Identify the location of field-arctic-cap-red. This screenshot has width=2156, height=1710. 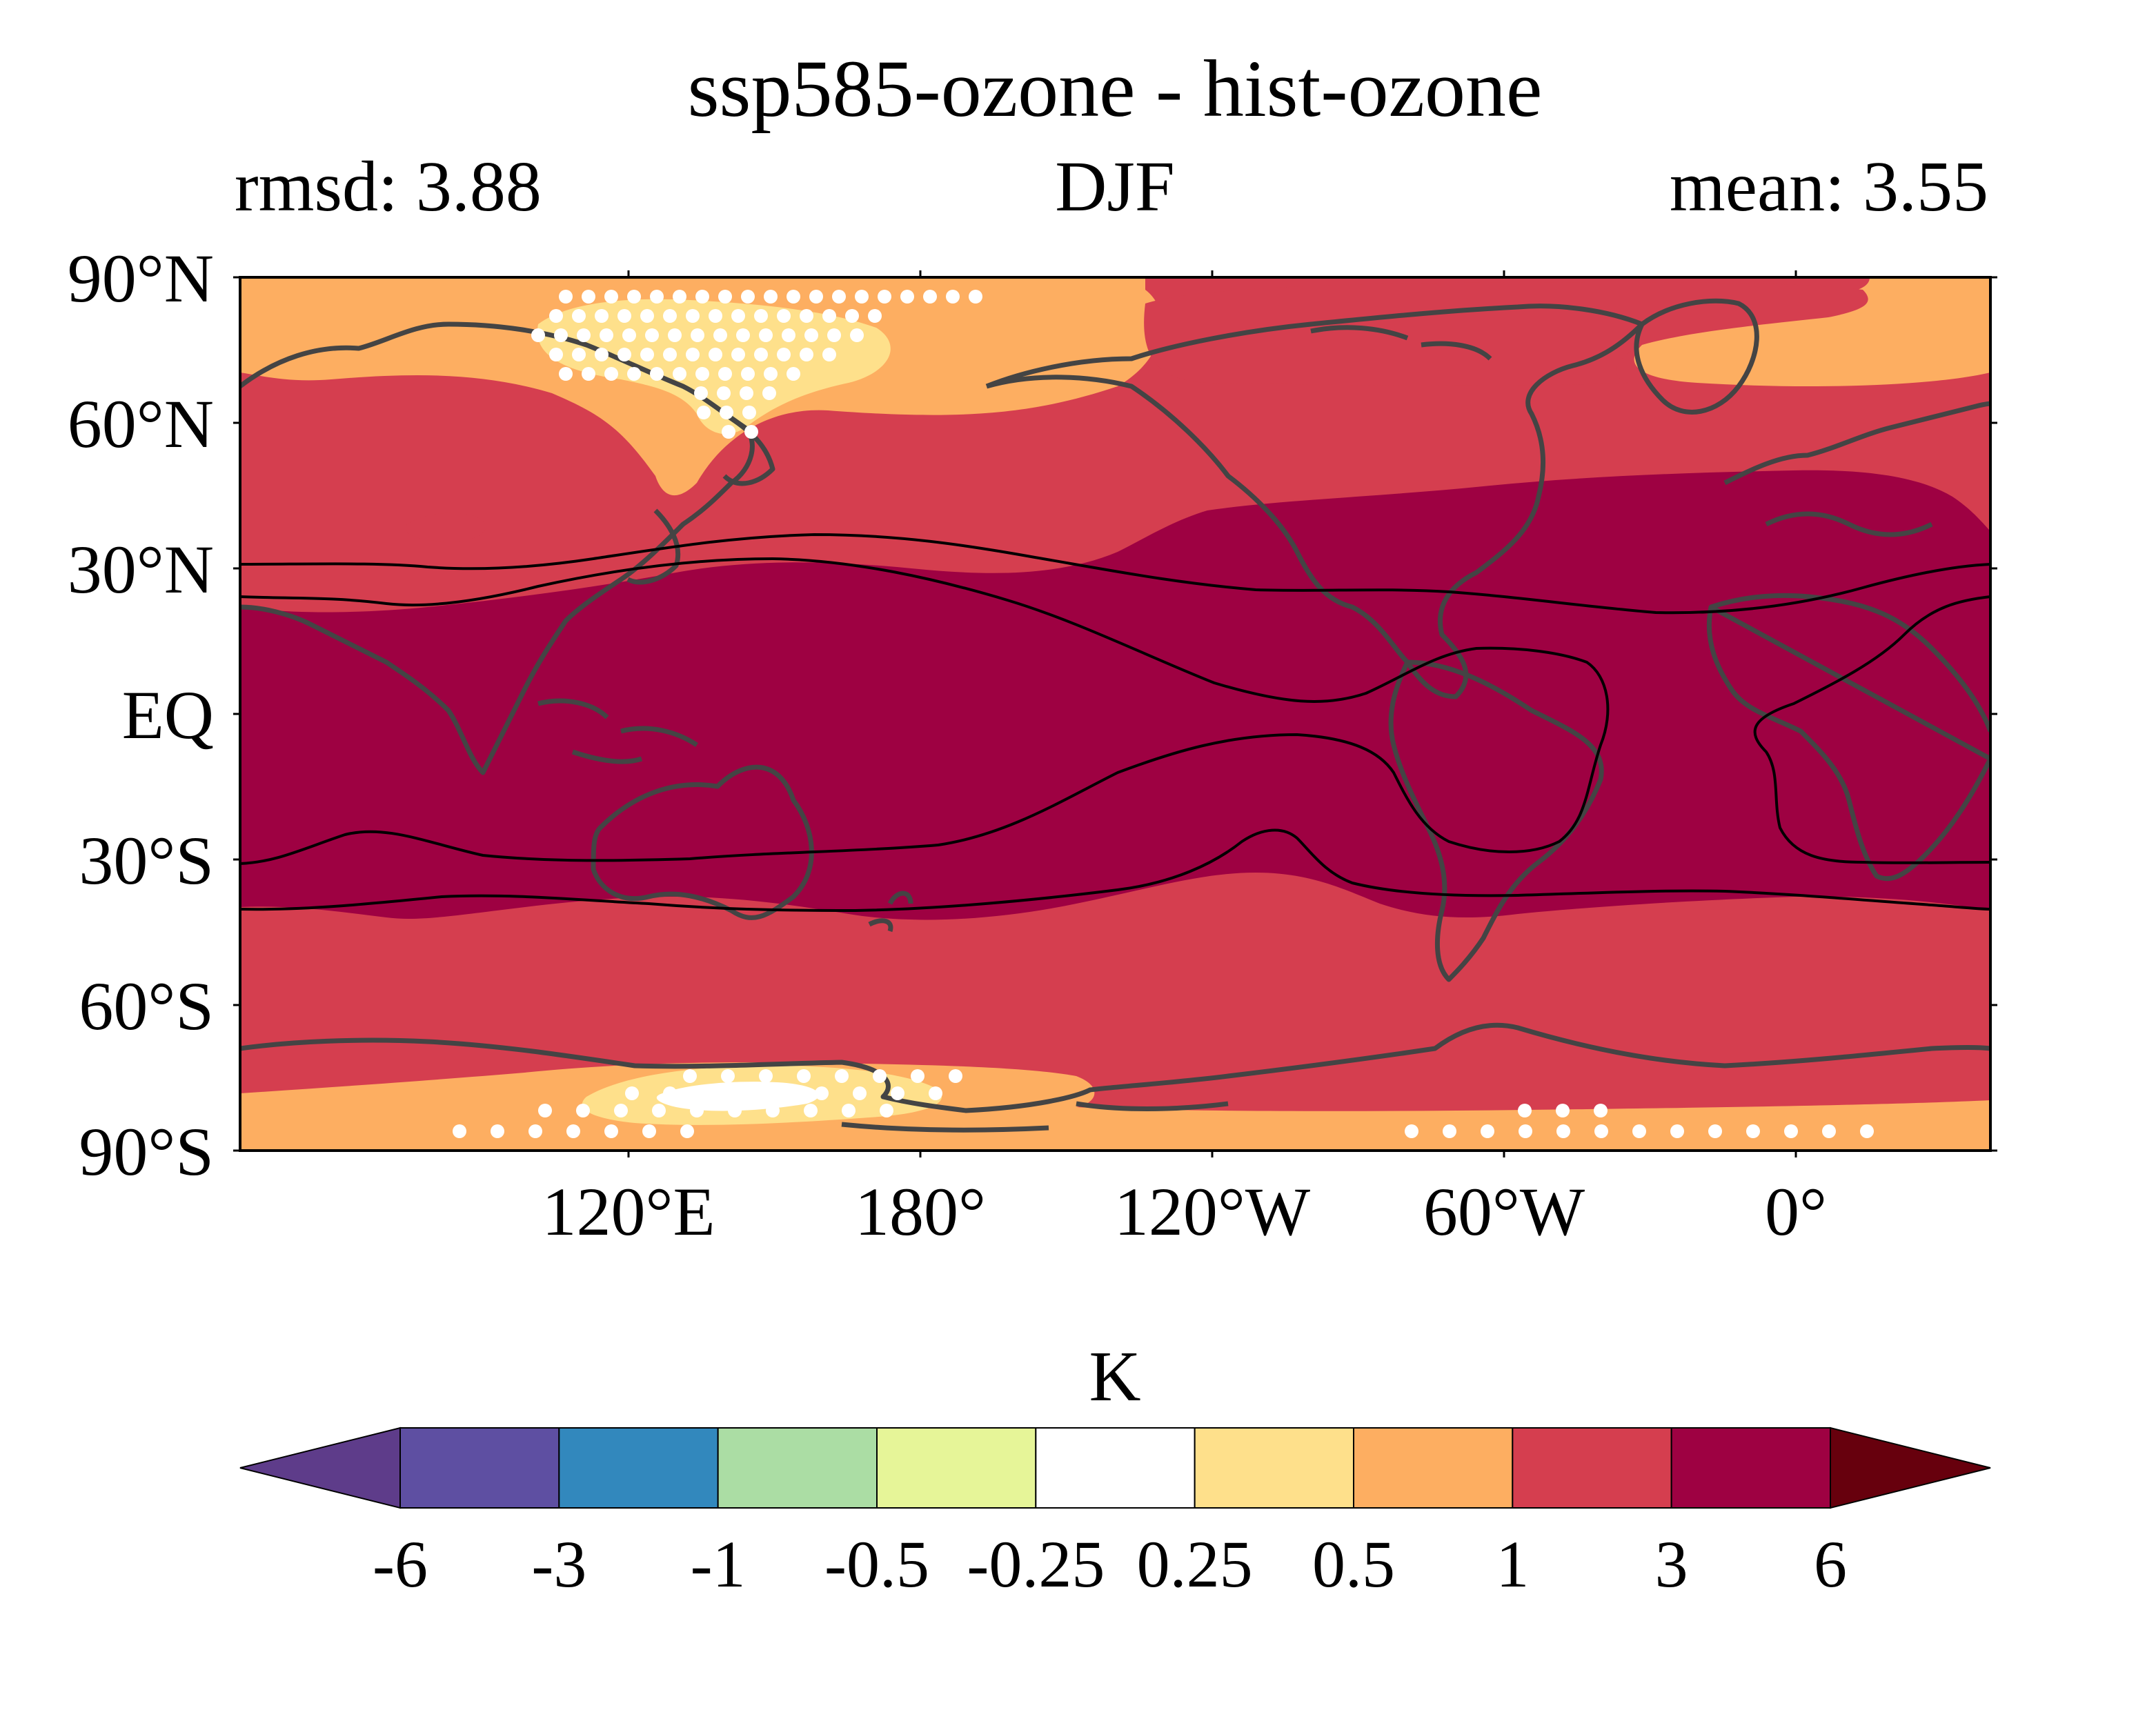
(1506, 334).